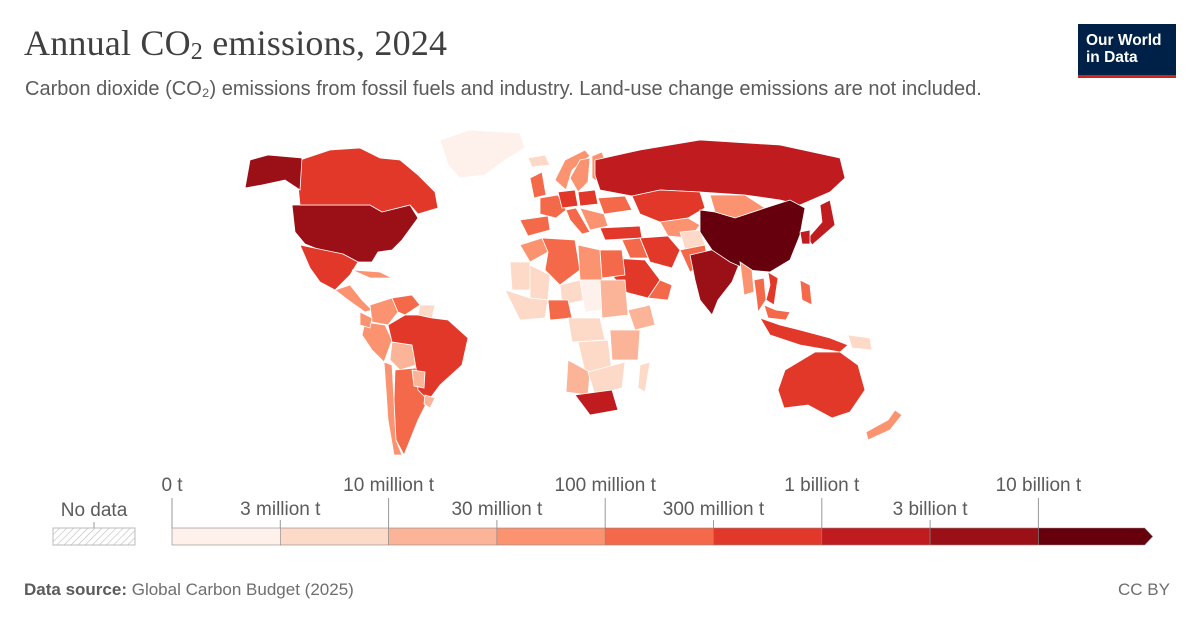 The width and height of the screenshot is (1200, 627). What do you see at coordinates (635, 248) in the screenshot?
I see `country-iraq` at bounding box center [635, 248].